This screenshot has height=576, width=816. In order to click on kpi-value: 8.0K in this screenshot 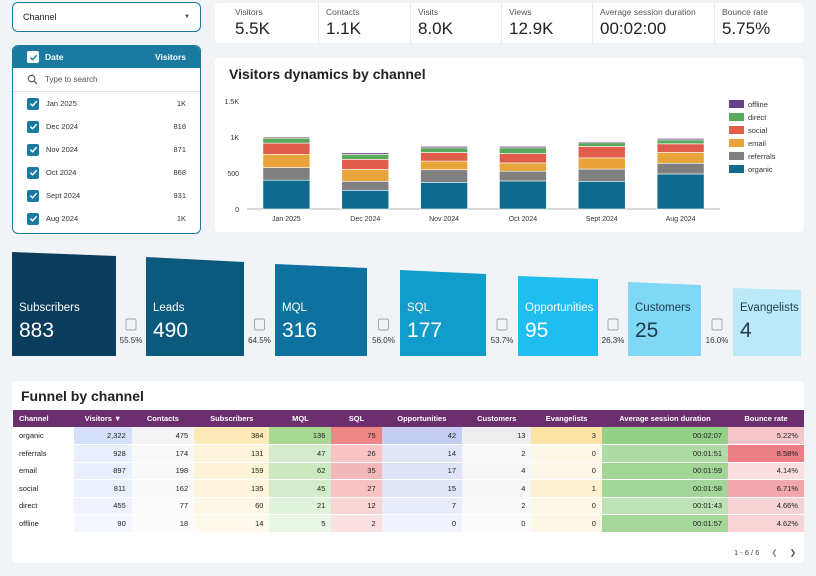, I will do `click(435, 28)`.